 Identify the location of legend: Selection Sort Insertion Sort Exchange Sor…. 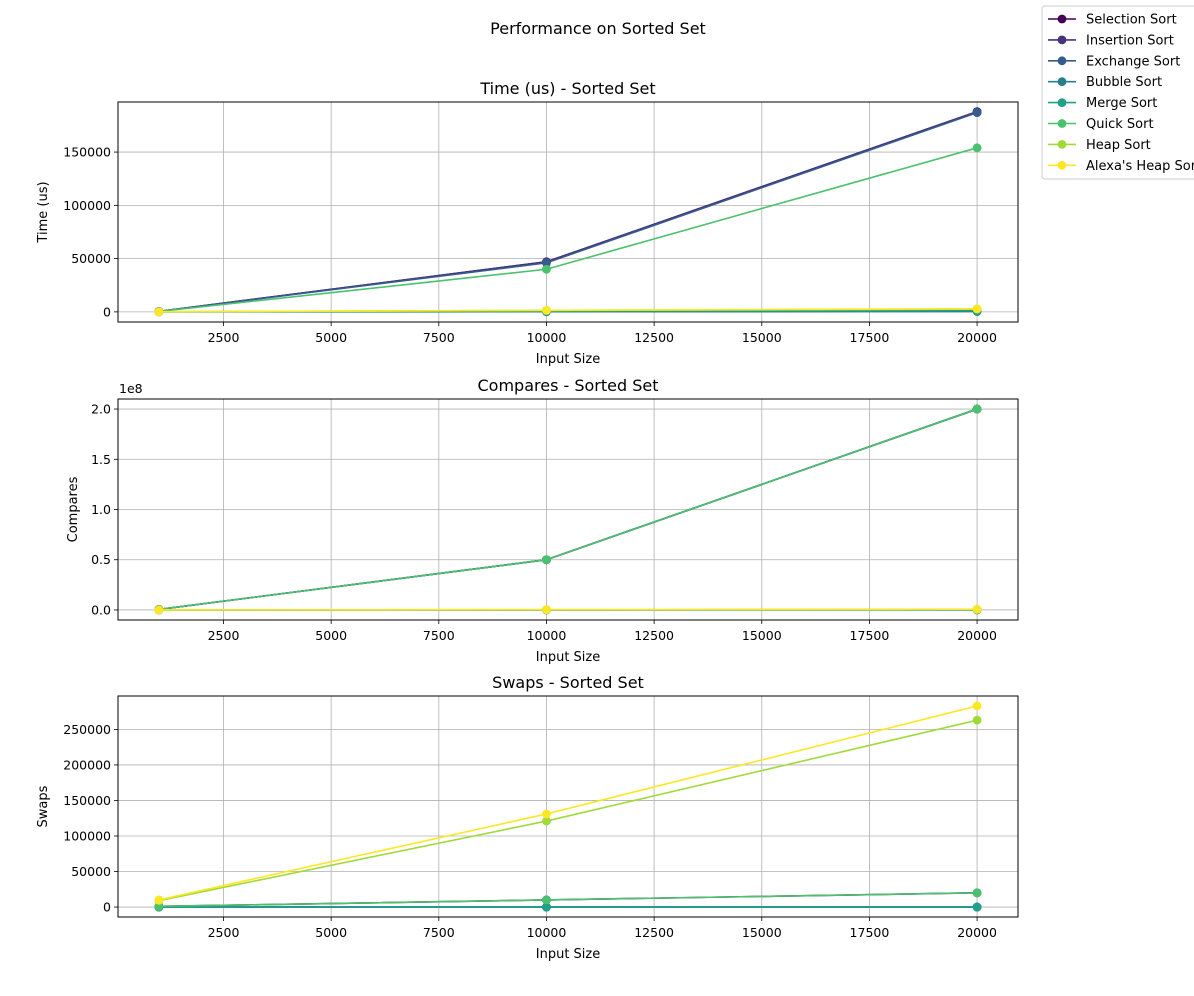
(1117, 92).